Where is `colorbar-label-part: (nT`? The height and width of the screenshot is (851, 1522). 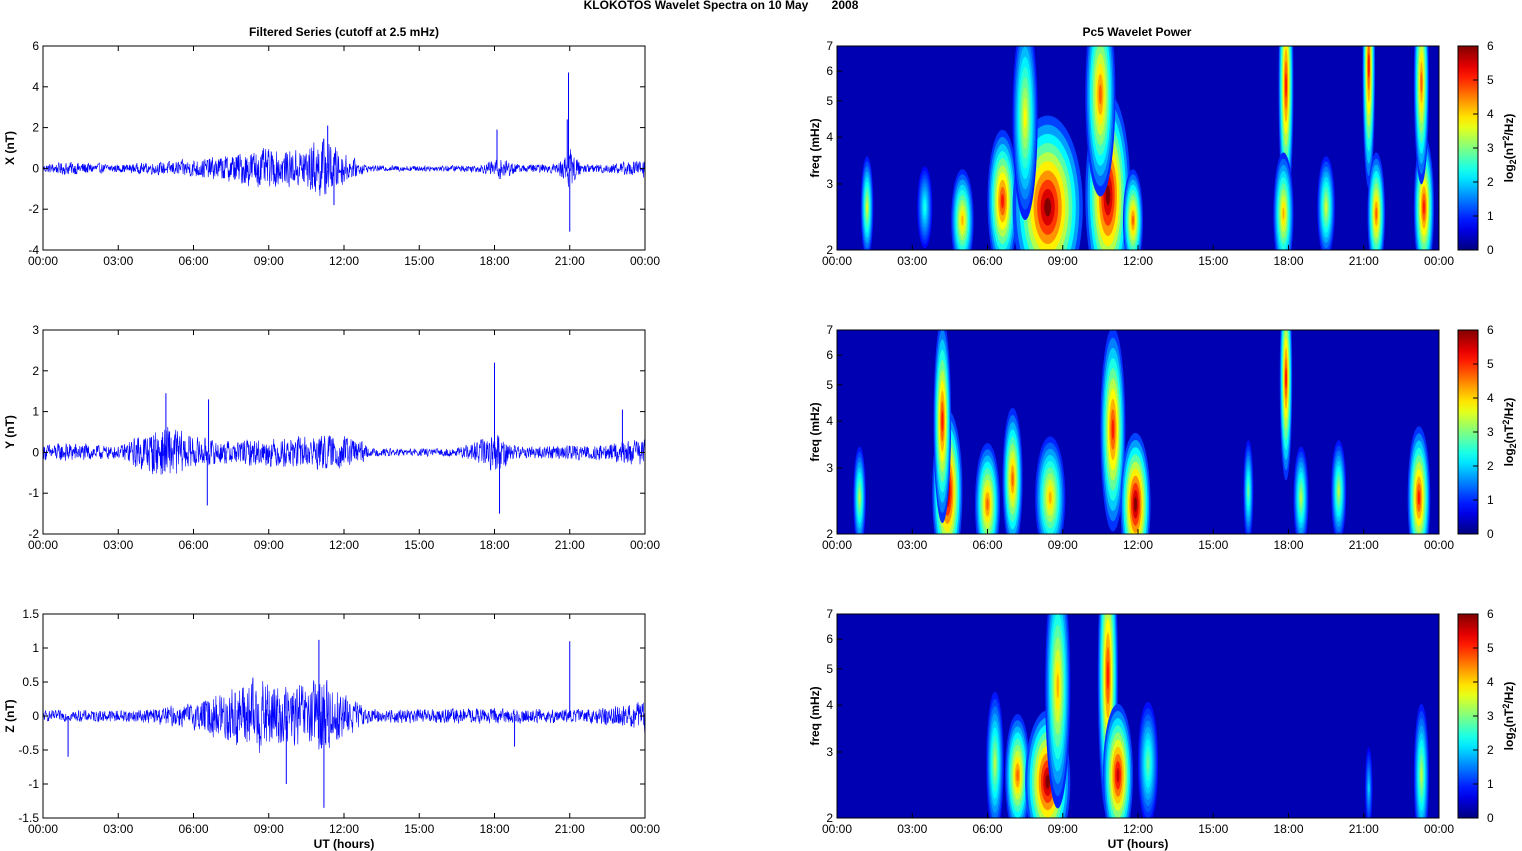 colorbar-label-part: (nT is located at coordinates (1509, 717).